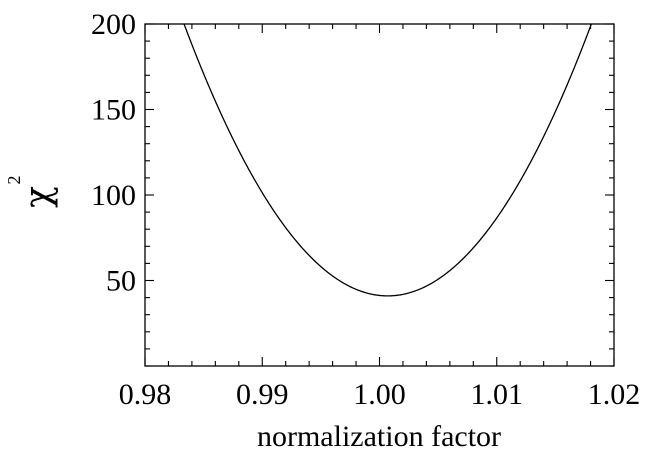 The width and height of the screenshot is (670, 455). Describe the element at coordinates (262, 394) in the screenshot. I see `x-tick-label: 0.99` at that location.